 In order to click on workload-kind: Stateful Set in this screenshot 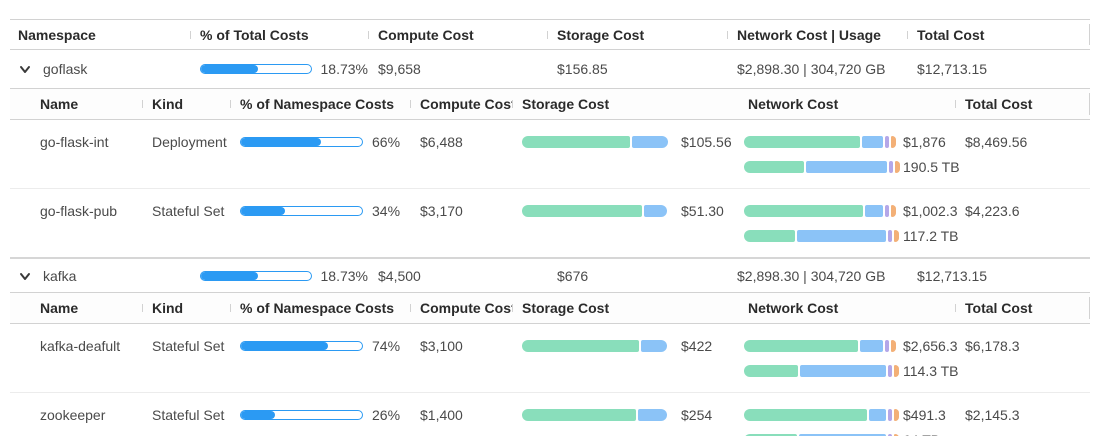, I will do `click(188, 415)`.